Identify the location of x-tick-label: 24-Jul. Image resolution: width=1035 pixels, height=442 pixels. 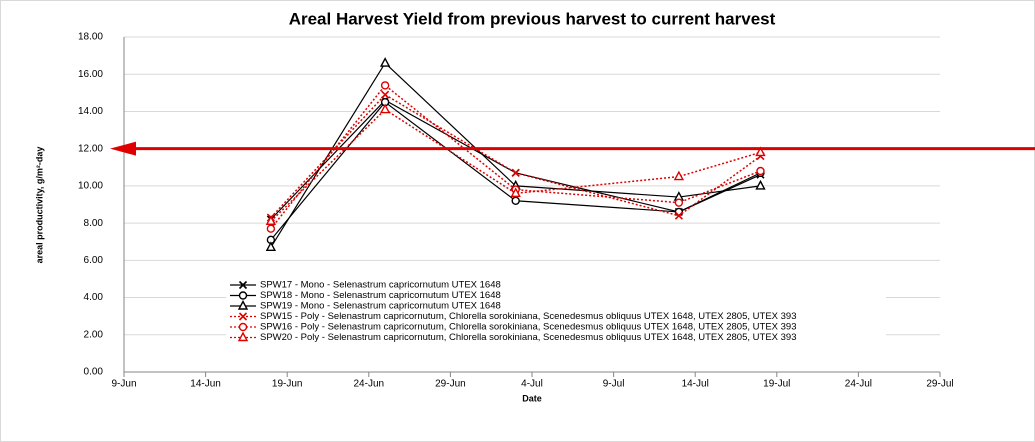
(858, 384).